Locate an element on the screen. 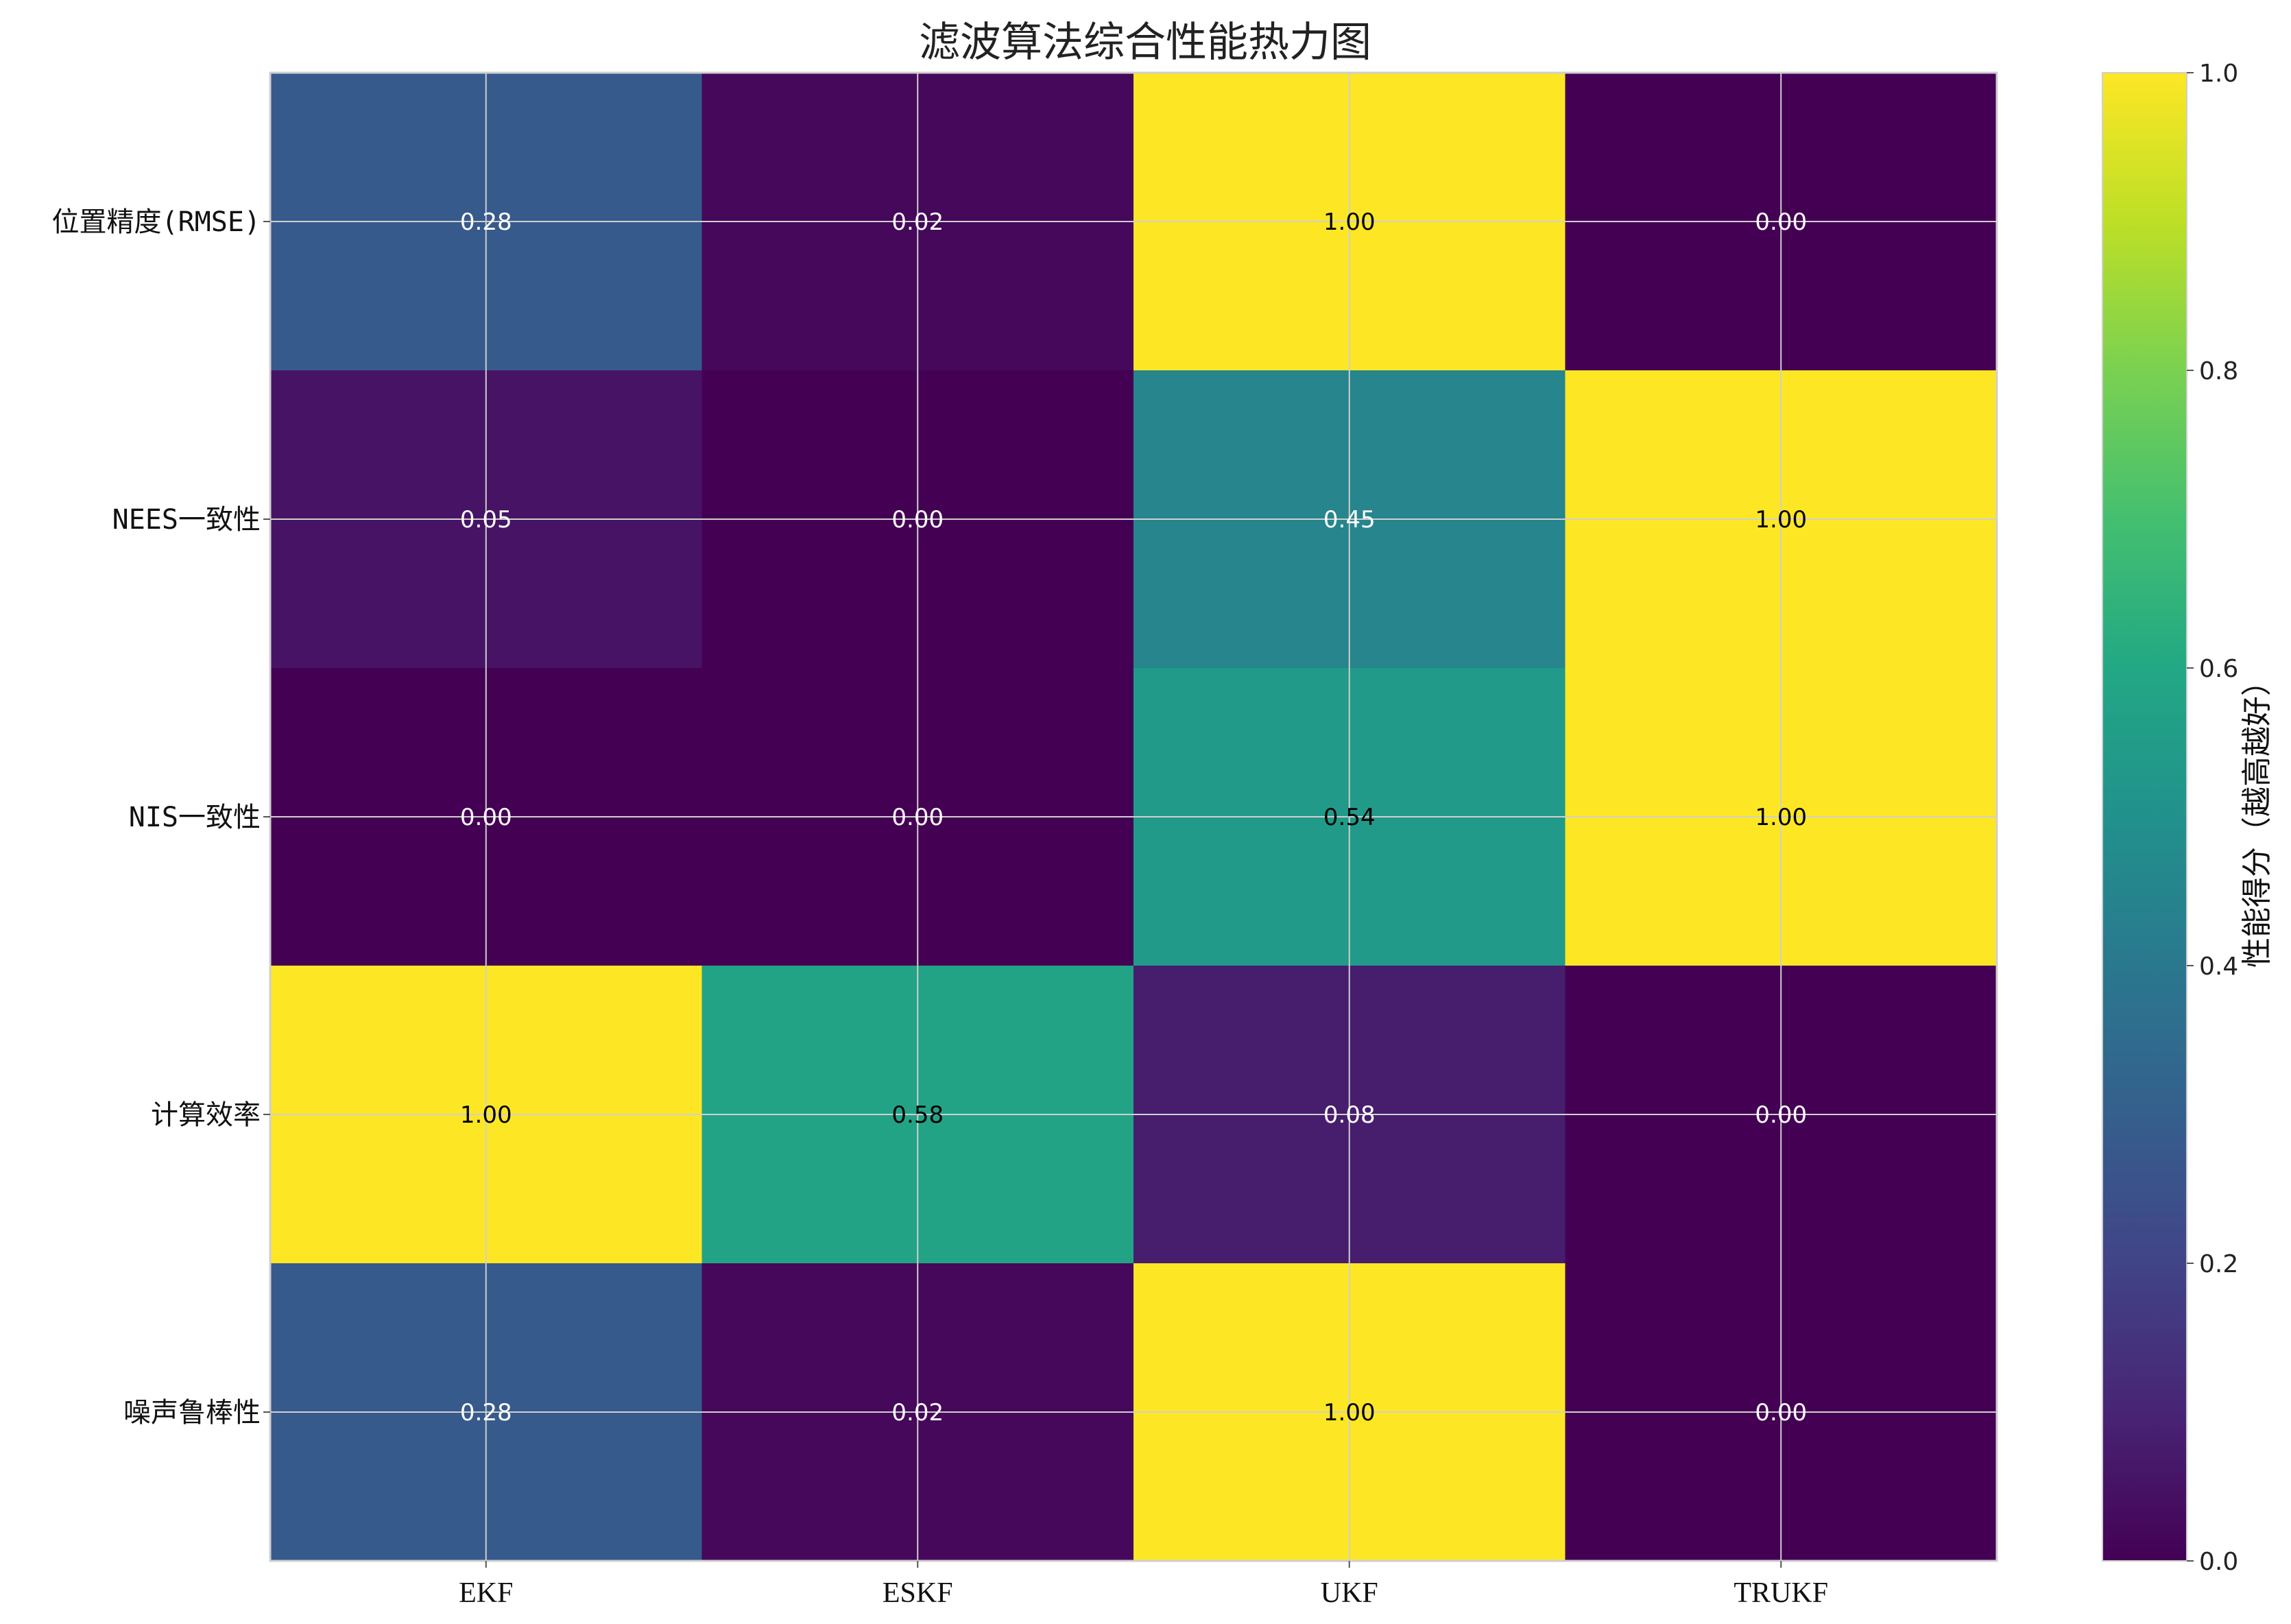 The height and width of the screenshot is (1624, 2291). x-tick-label: UKF is located at coordinates (1349, 1593).